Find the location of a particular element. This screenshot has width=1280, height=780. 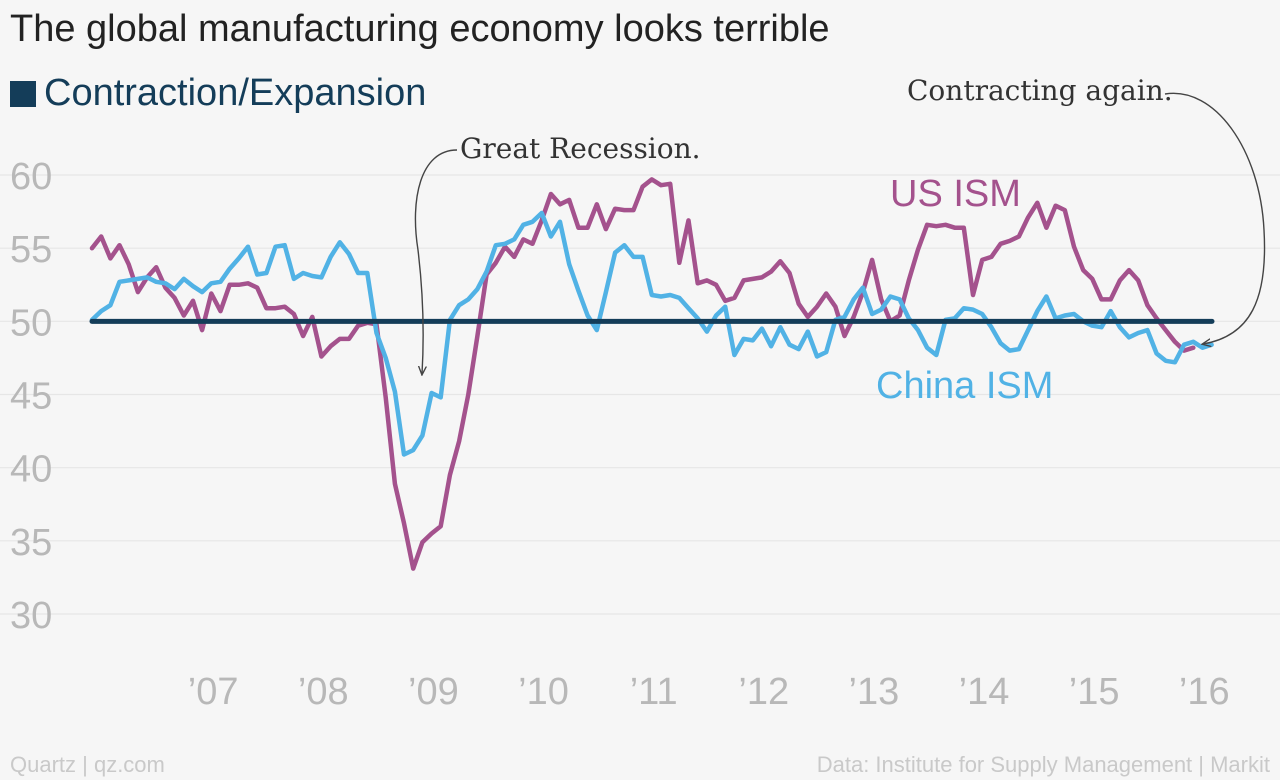

legend: Contraction/Expansion is located at coordinates (218, 93).